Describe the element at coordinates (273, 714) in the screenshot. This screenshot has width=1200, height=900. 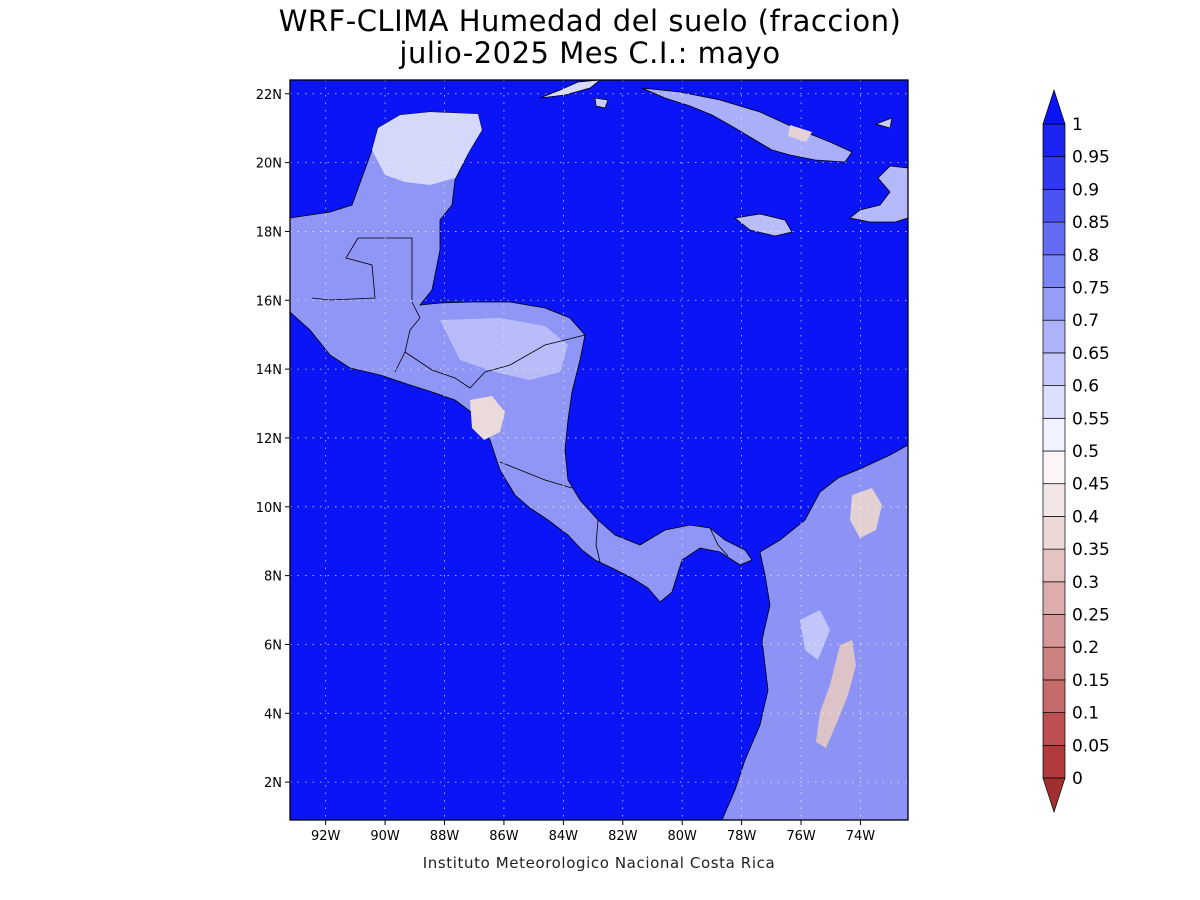
I see `lat-tick-label: 4N` at that location.